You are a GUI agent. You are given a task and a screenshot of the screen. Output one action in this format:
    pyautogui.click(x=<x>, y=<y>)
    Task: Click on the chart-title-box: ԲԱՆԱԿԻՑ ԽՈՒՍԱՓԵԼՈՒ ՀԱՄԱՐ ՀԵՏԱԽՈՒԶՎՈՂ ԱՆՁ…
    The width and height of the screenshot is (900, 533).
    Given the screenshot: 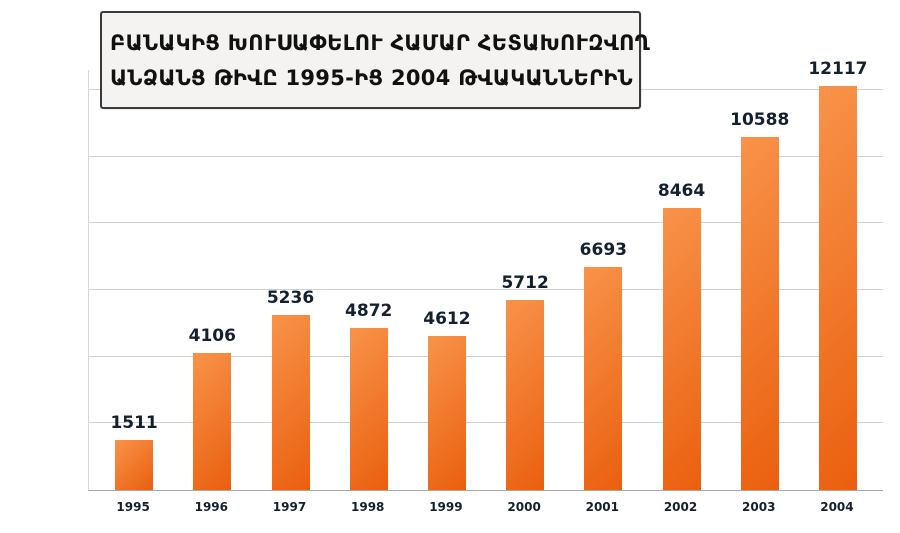 What is the action you would take?
    pyautogui.click(x=375, y=60)
    